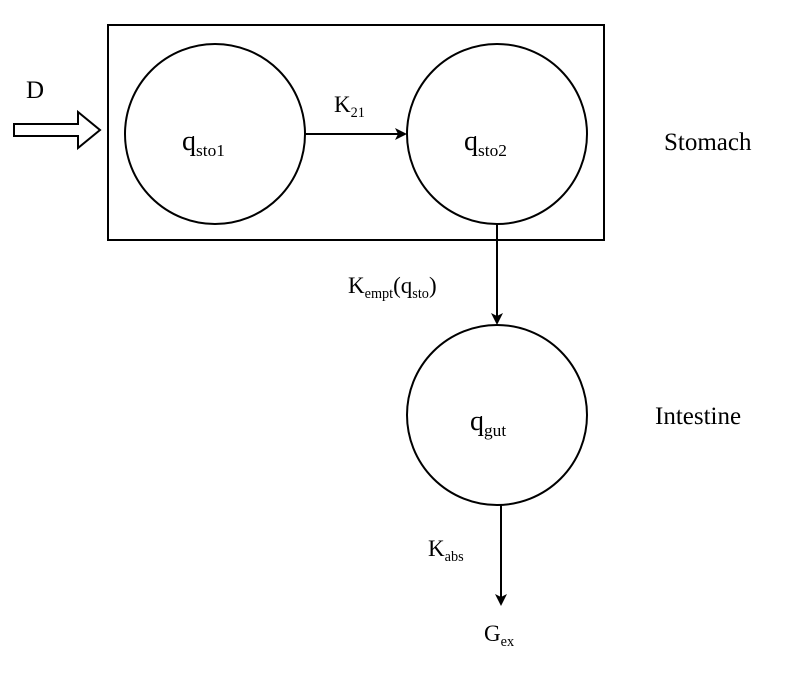 The width and height of the screenshot is (801, 676). What do you see at coordinates (57, 130) in the screenshot?
I see `dose-input-arrow` at bounding box center [57, 130].